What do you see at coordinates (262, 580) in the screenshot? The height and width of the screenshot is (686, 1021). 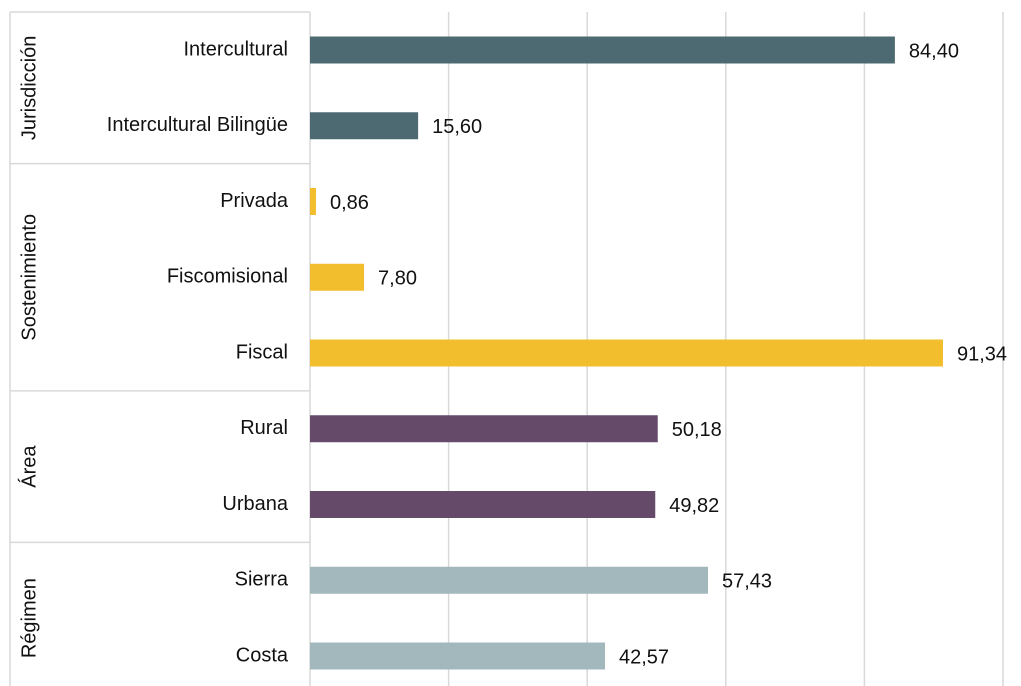 I see `category-label: Sierra` at bounding box center [262, 580].